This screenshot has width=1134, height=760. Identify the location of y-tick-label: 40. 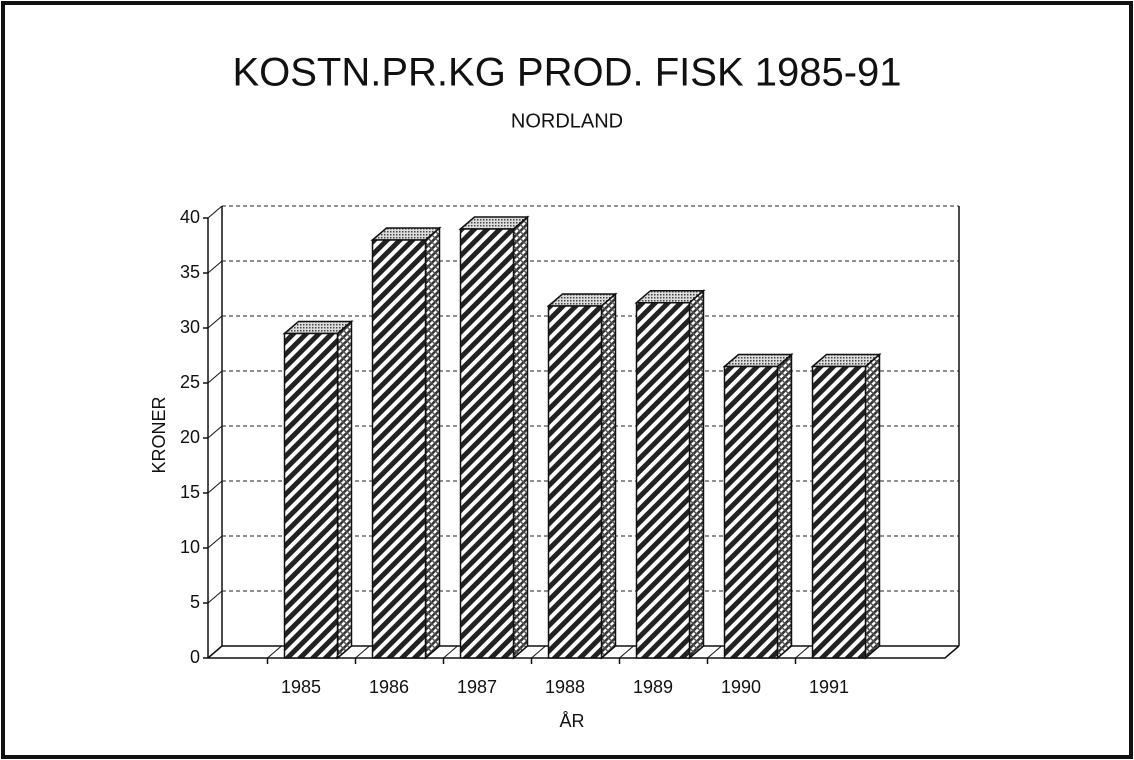
(190, 217).